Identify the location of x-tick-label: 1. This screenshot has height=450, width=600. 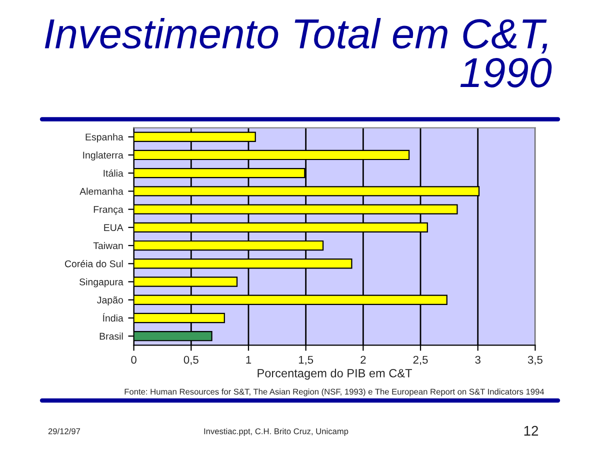
(249, 360).